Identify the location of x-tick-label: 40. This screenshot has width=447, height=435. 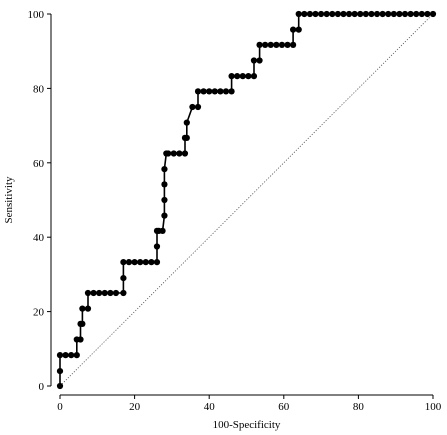
(210, 407).